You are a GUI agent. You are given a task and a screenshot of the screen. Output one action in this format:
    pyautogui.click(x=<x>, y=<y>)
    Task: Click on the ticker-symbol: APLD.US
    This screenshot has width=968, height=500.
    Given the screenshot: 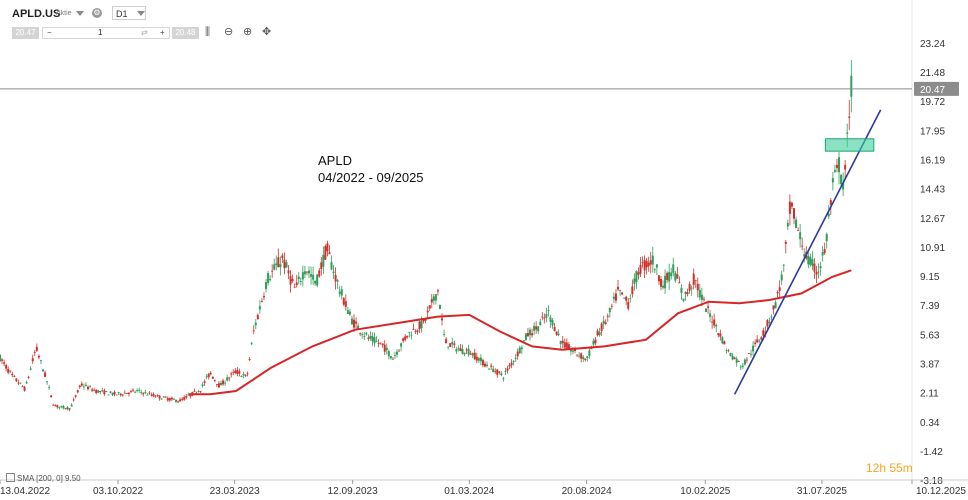 What is the action you would take?
    pyautogui.click(x=36, y=14)
    